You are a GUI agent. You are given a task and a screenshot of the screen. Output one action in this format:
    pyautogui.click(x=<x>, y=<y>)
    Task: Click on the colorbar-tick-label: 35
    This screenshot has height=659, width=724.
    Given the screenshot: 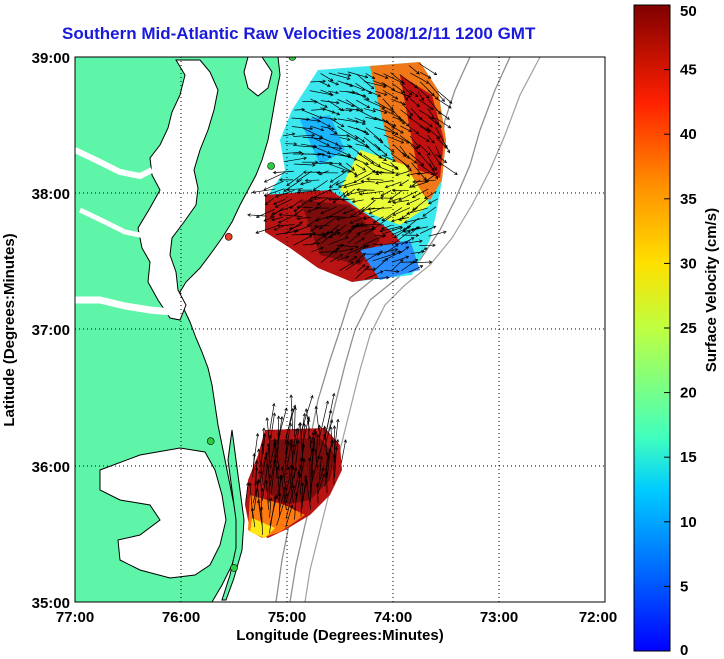 What is the action you would take?
    pyautogui.click(x=688, y=199)
    